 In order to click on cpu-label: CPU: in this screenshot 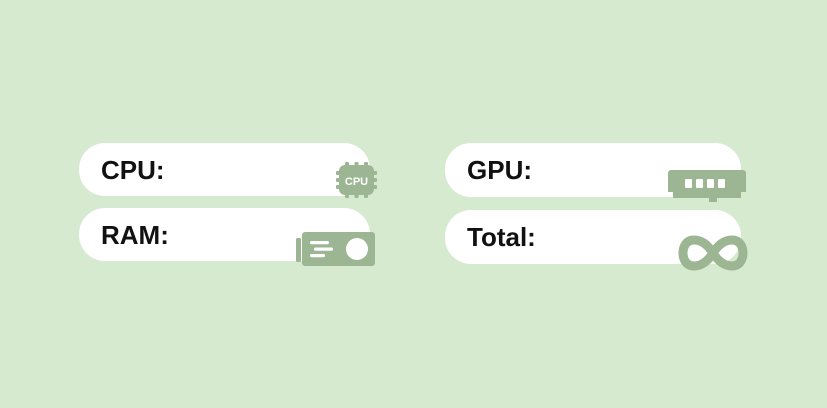, I will do `click(133, 169)`.